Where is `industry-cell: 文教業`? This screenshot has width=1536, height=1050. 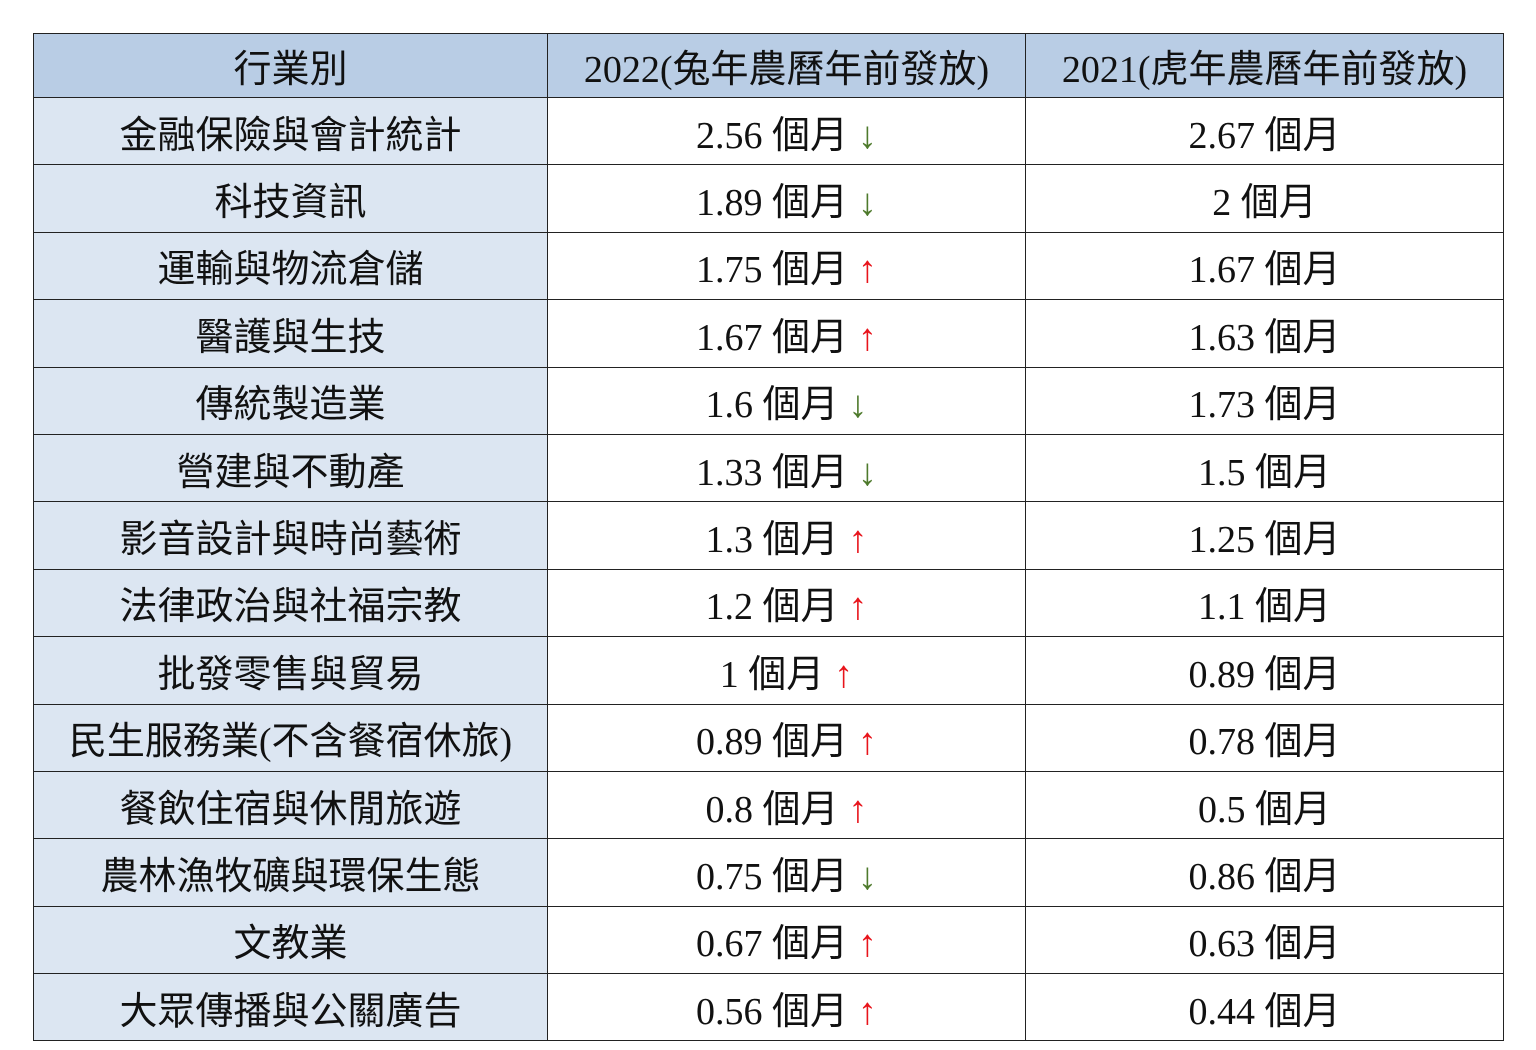 industry-cell: 文教業 is located at coordinates (290, 940).